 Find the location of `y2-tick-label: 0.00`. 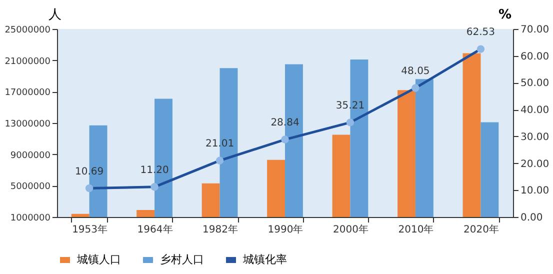

y2-tick-label: 0.00 is located at coordinates (531, 218).